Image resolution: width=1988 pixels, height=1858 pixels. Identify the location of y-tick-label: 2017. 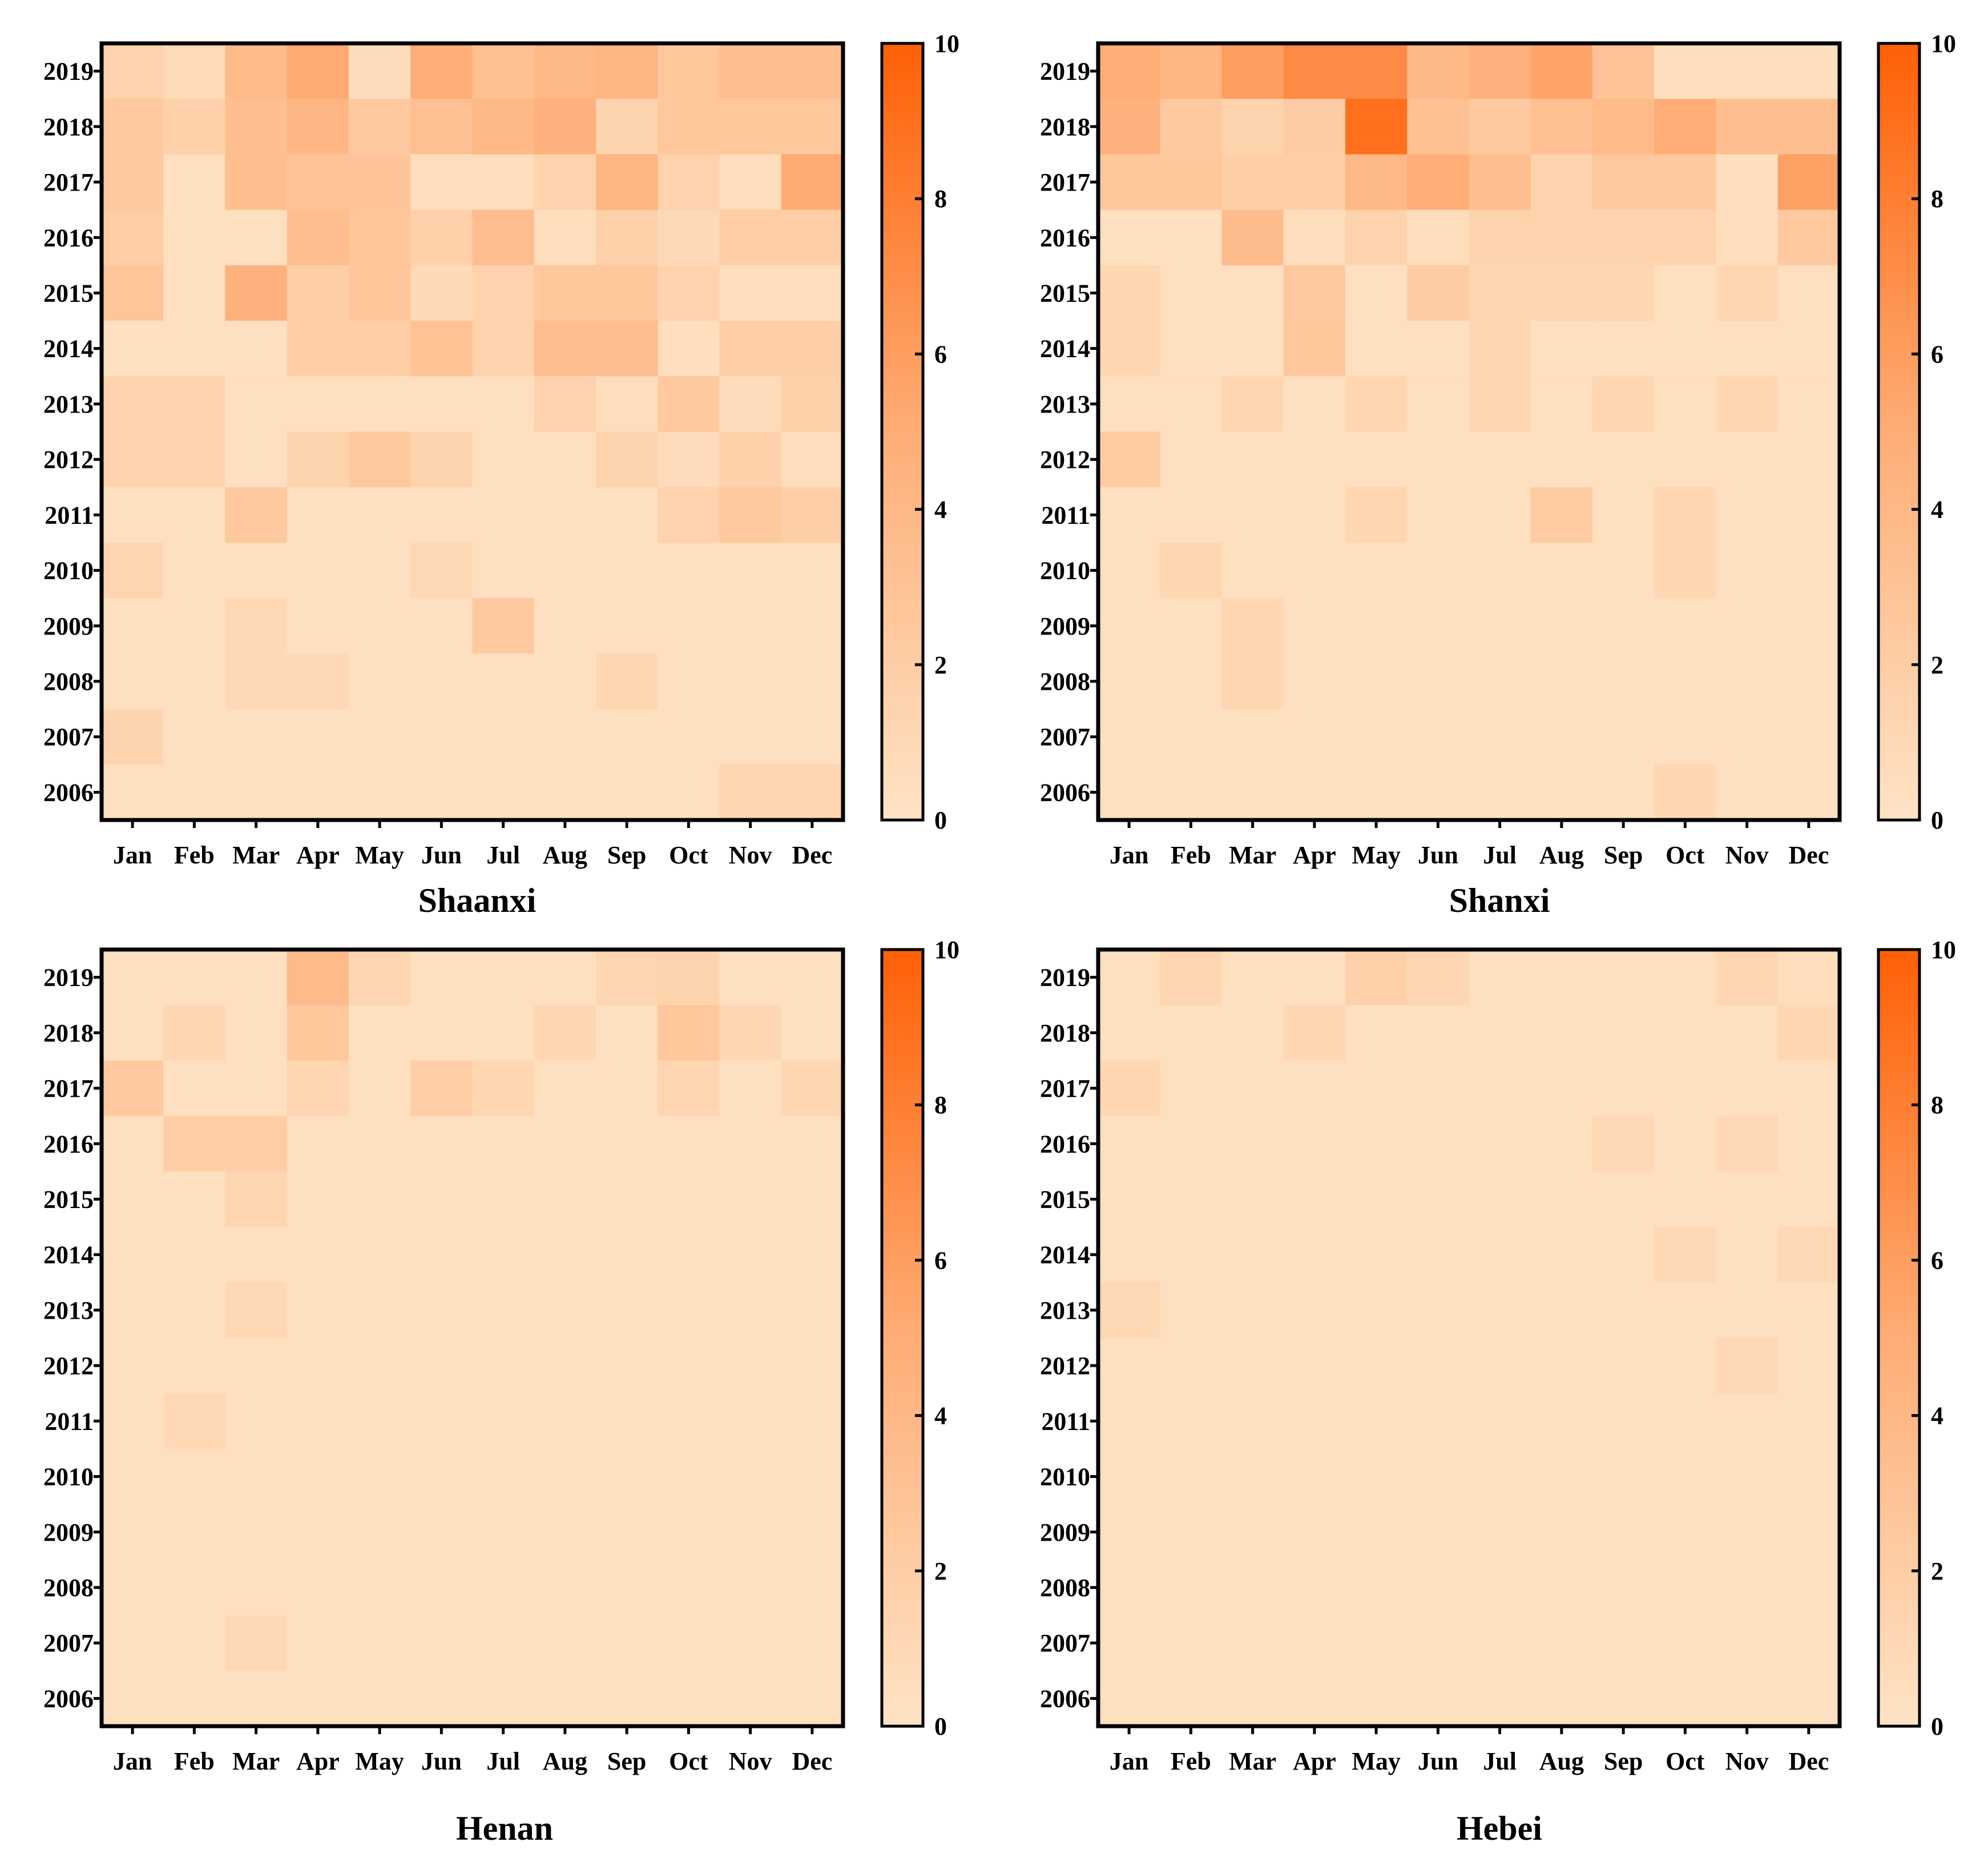
(68, 1088).